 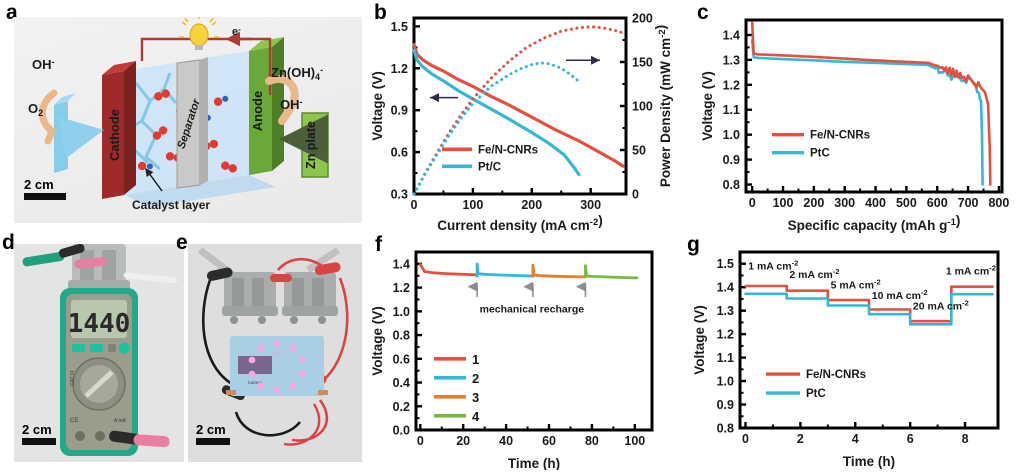 What do you see at coordinates (182, 242) in the screenshot?
I see `panel-label-e: e` at bounding box center [182, 242].